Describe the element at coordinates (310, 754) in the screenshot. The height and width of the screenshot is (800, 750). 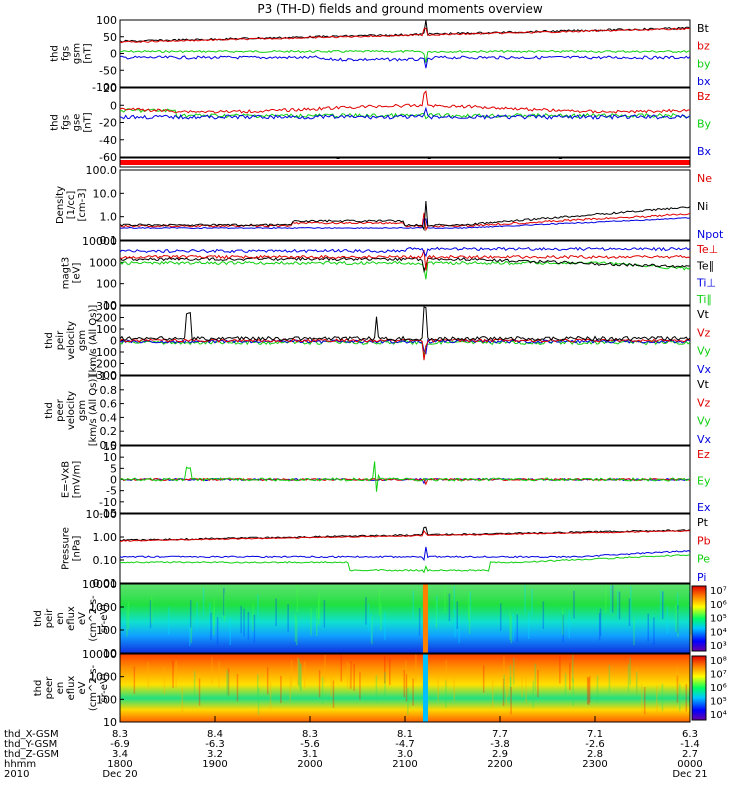
I see `time-row-value: 3.1` at that location.